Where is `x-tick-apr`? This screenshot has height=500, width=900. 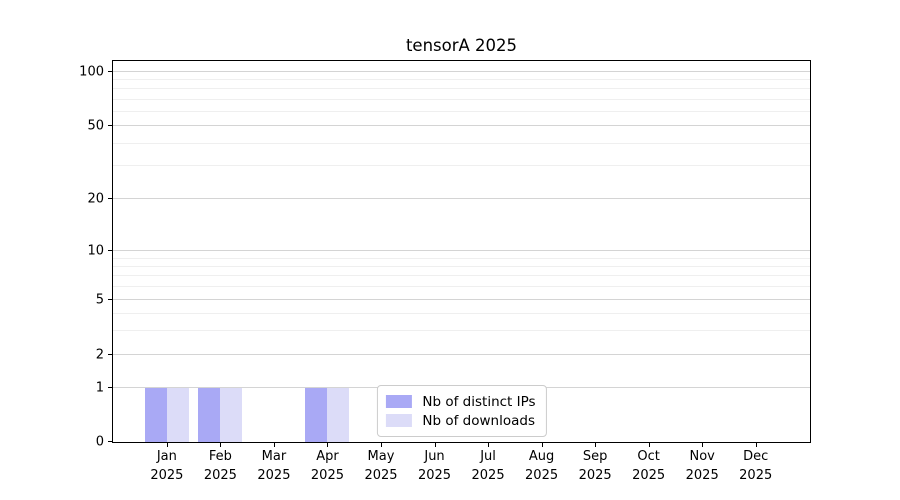 x-tick-apr is located at coordinates (328, 444).